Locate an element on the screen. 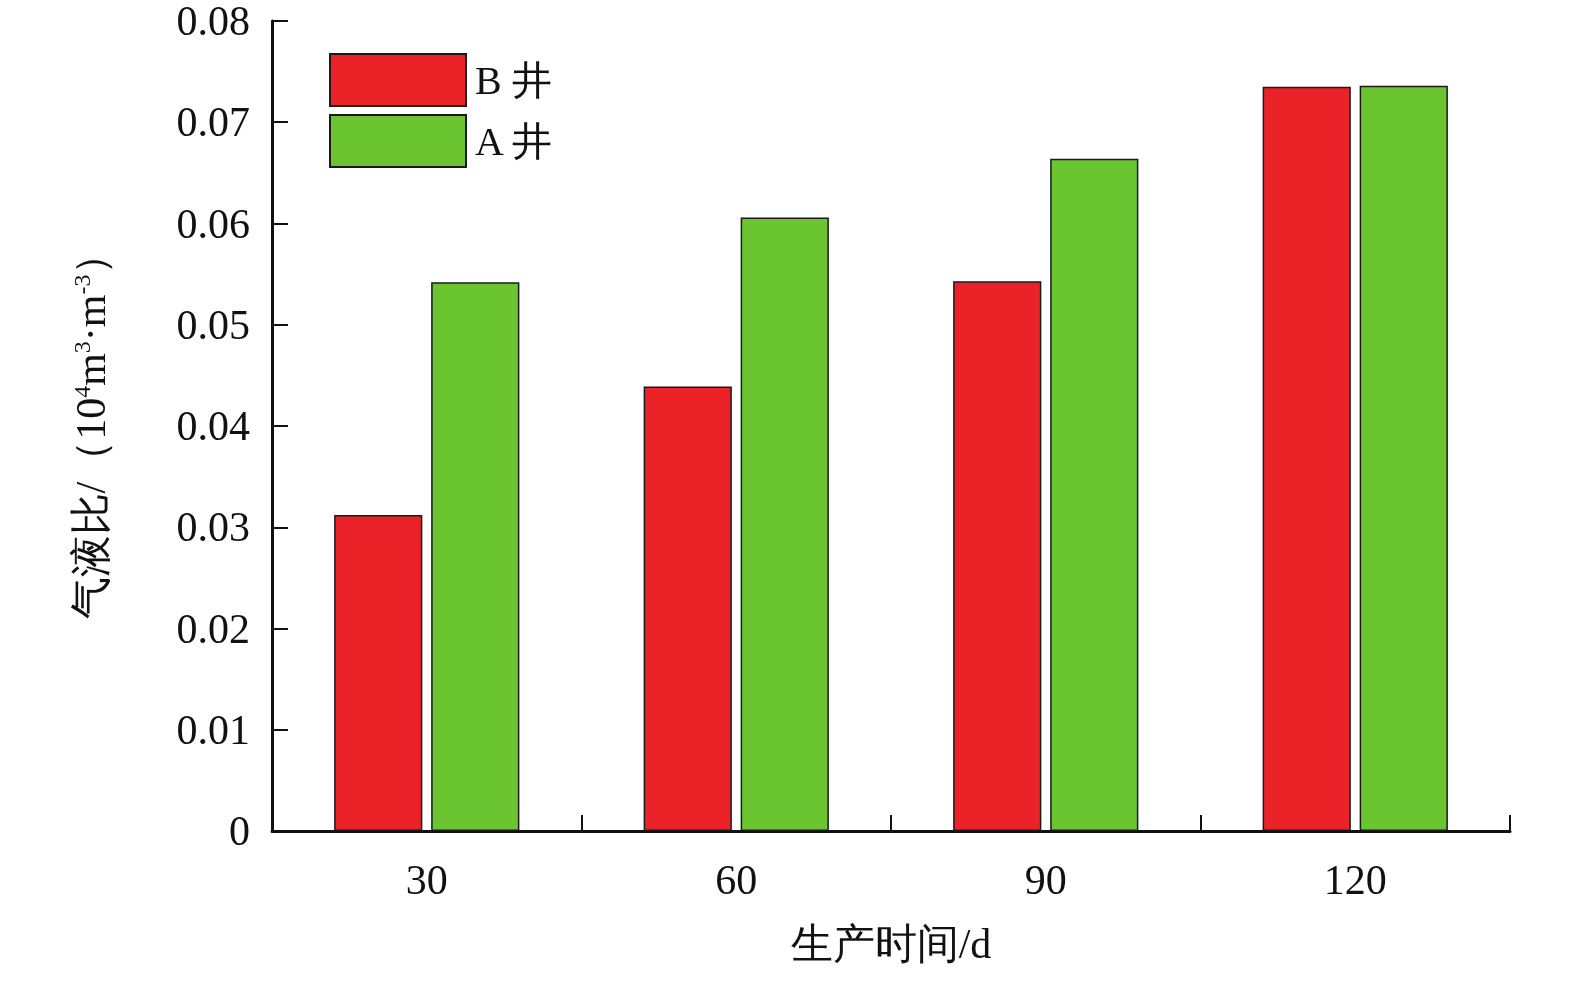  y-tick-label: 0.05 is located at coordinates (213, 324).